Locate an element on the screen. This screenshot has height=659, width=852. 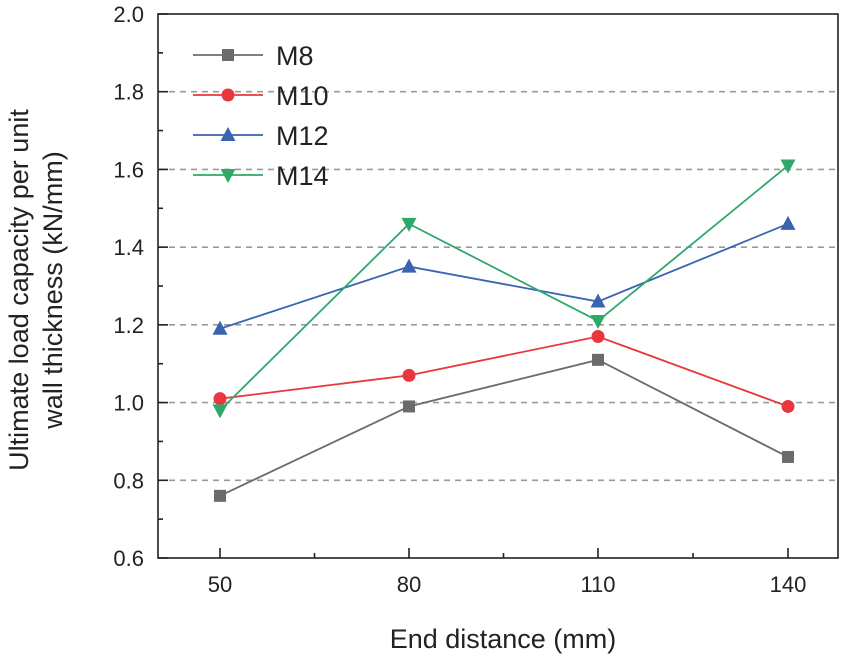
y-tick-label: 1.2 is located at coordinates (128, 325).